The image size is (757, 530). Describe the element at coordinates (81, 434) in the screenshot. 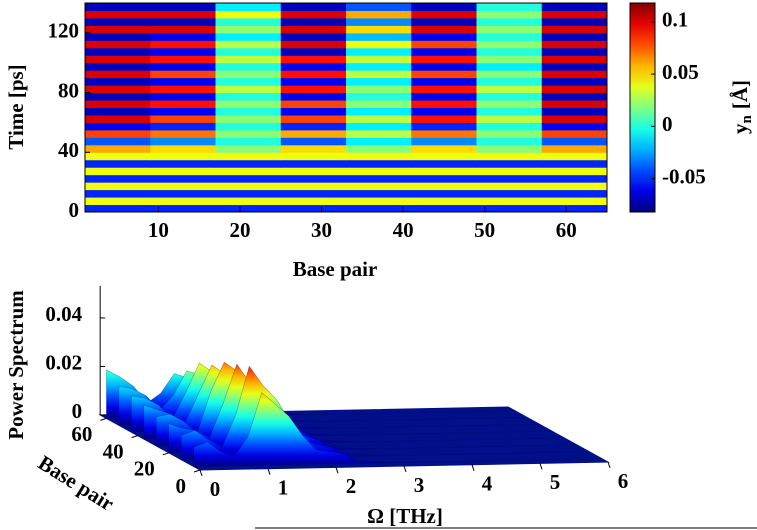

I see `y-tick-label: 60` at that location.